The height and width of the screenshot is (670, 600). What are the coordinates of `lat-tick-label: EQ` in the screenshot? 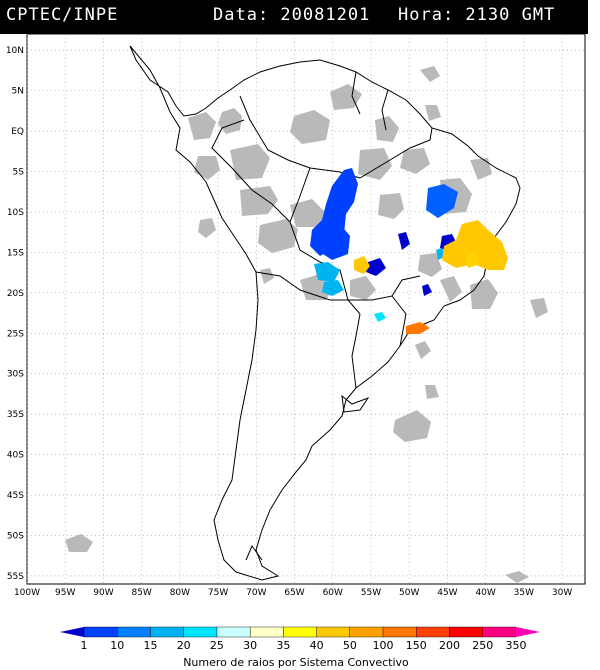 It's located at (17, 132).